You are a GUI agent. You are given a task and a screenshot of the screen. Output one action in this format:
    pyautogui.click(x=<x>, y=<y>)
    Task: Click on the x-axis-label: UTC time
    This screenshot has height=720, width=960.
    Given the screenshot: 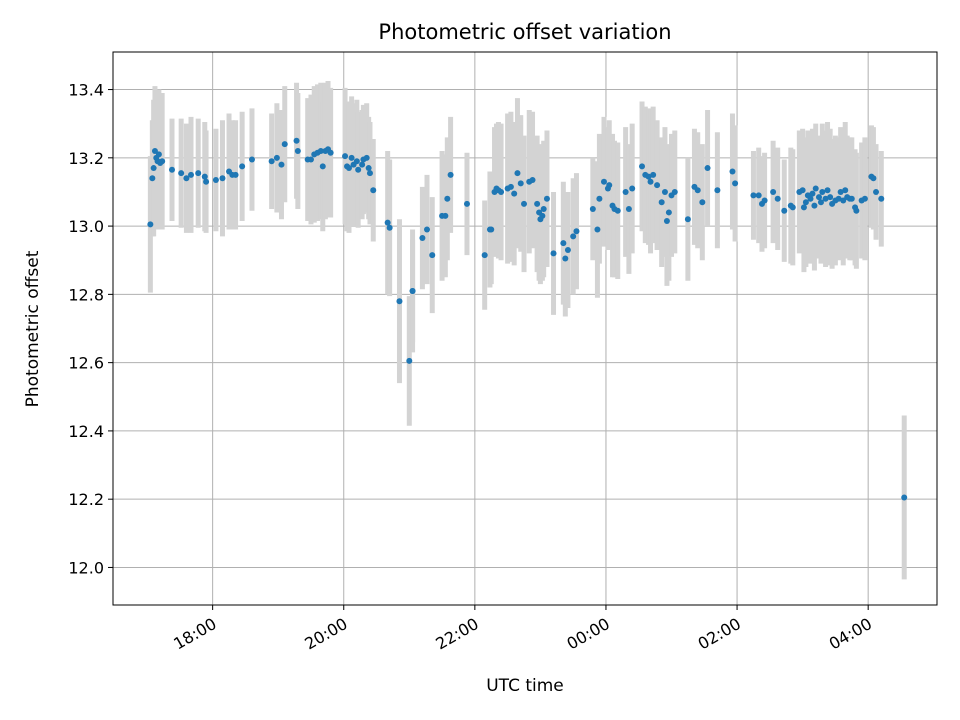 What is the action you would take?
    pyautogui.click(x=525, y=686)
    